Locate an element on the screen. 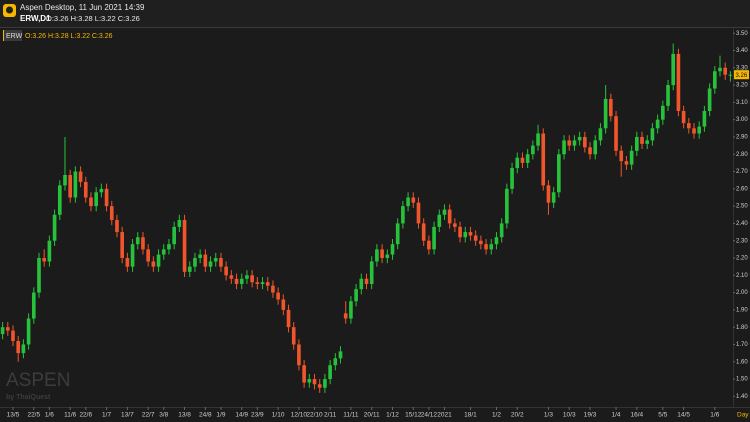 This screenshot has height=422, width=750. legend-box is located at coordinates (12, 35).